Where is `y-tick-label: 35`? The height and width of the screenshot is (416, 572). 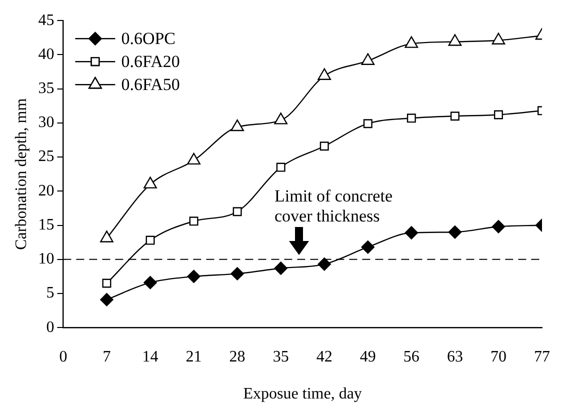 y-tick-label: 35 is located at coordinates (46, 89).